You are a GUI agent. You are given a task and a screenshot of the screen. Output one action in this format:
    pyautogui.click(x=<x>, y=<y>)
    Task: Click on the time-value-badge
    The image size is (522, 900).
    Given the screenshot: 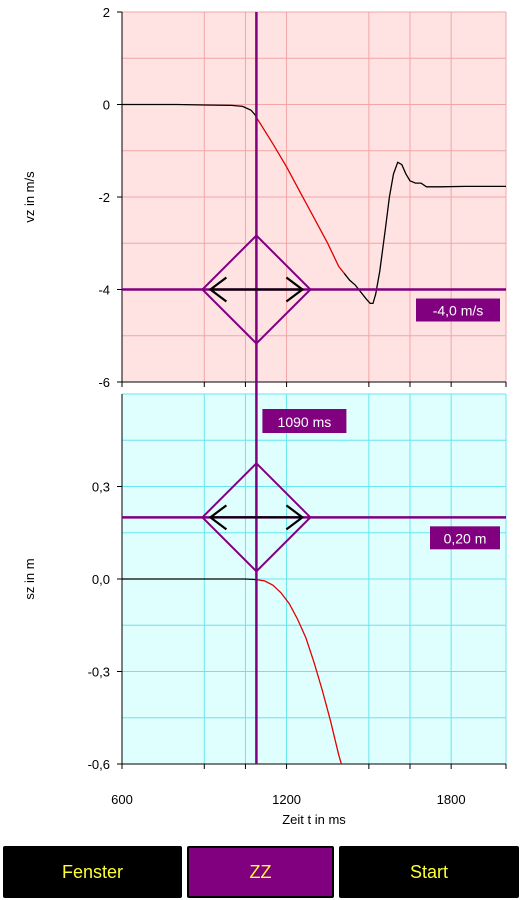 What is the action you would take?
    pyautogui.click(x=304, y=421)
    